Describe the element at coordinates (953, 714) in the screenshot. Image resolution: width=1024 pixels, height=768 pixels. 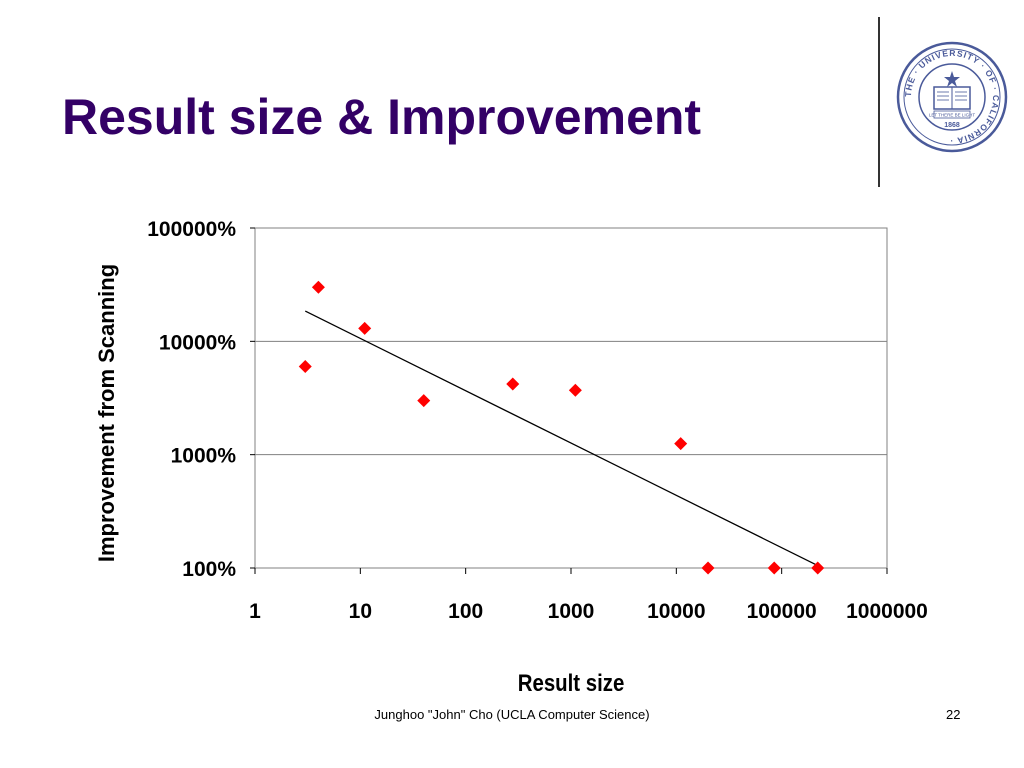
I see `page-number: 22` at that location.